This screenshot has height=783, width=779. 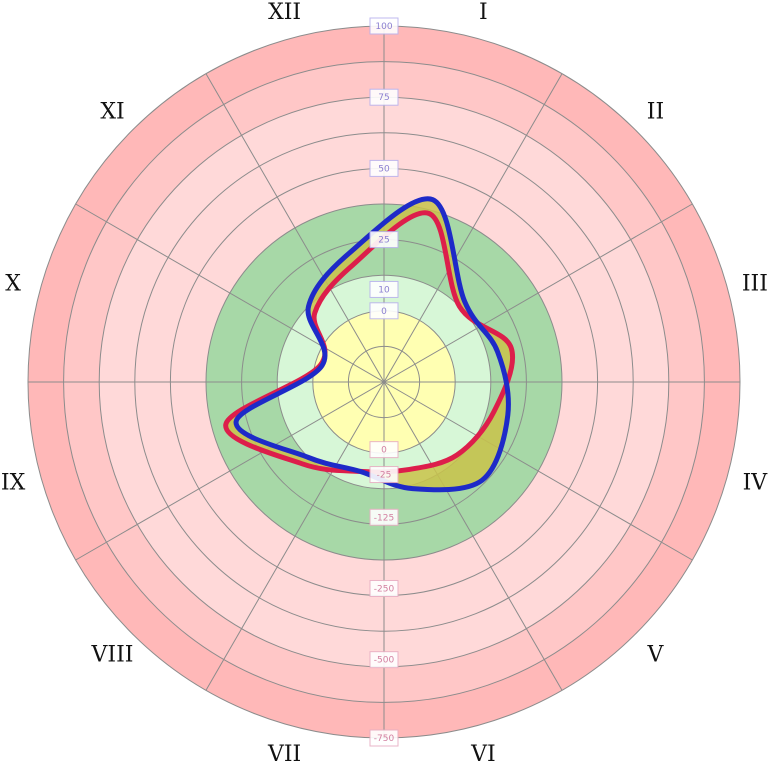 I want to click on axis-label-V: V, so click(x=656, y=655).